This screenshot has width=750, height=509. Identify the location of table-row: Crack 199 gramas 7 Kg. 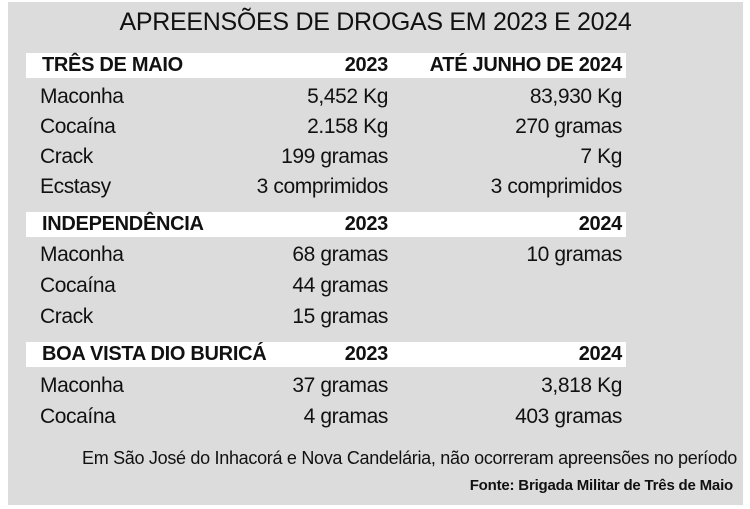
(375, 157).